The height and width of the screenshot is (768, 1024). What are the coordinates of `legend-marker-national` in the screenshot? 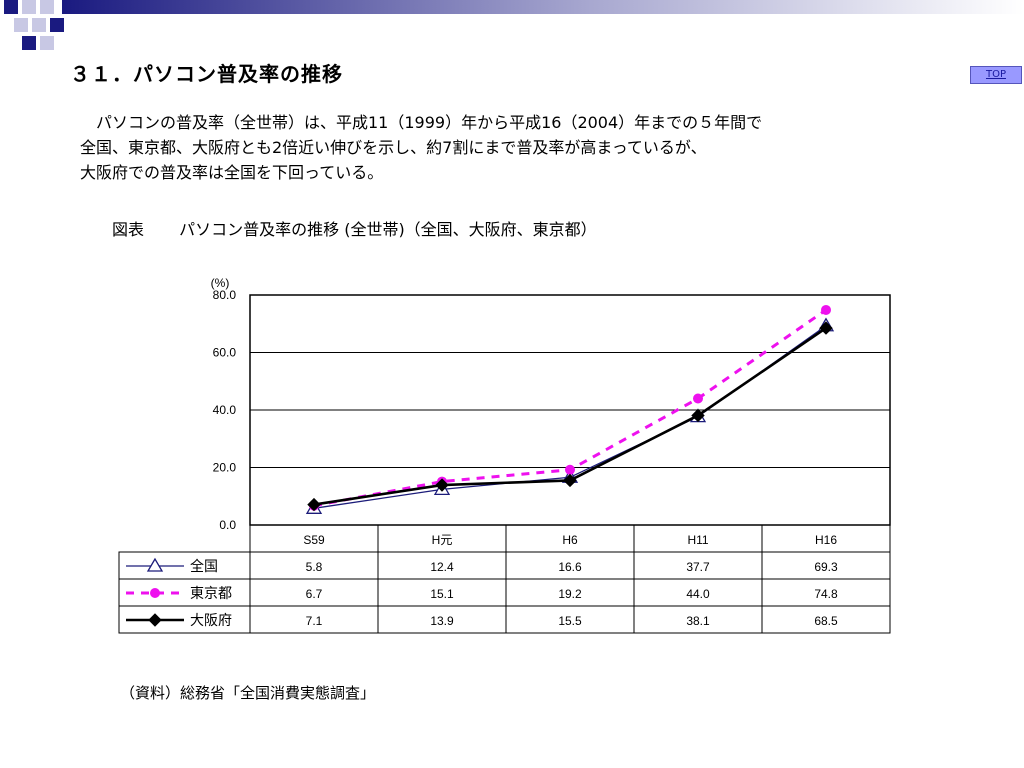 It's located at (155, 564).